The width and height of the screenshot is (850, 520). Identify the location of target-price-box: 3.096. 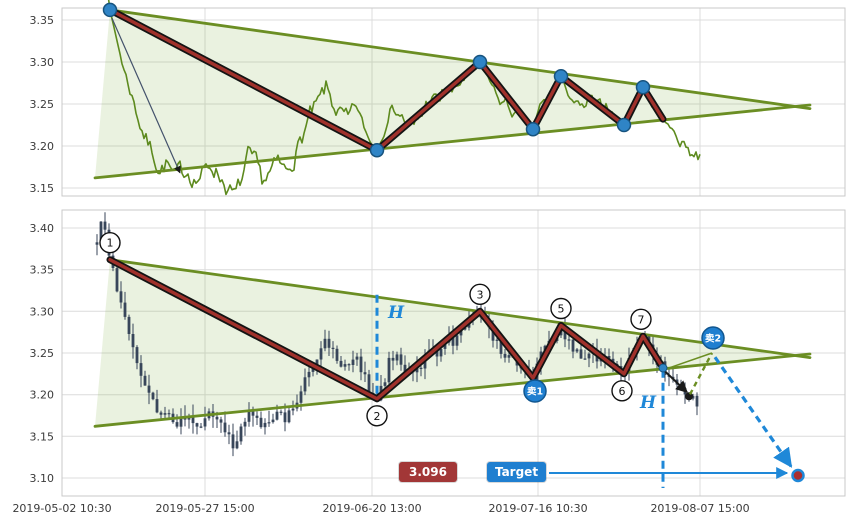
(428, 472).